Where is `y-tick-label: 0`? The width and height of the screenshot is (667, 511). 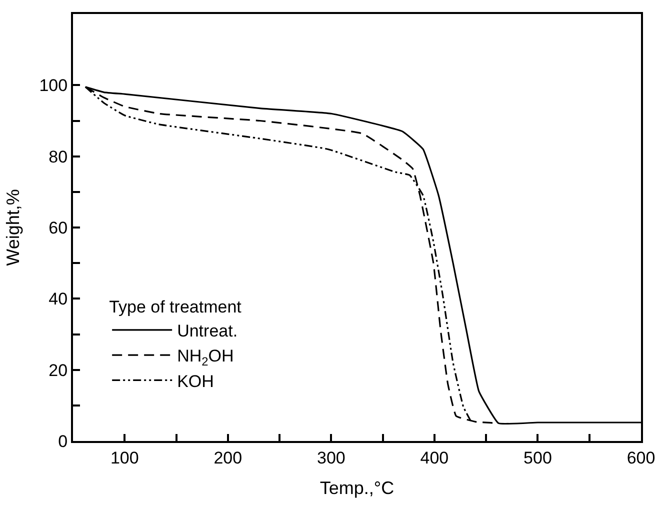
y-tick-label: 0 is located at coordinates (63, 441).